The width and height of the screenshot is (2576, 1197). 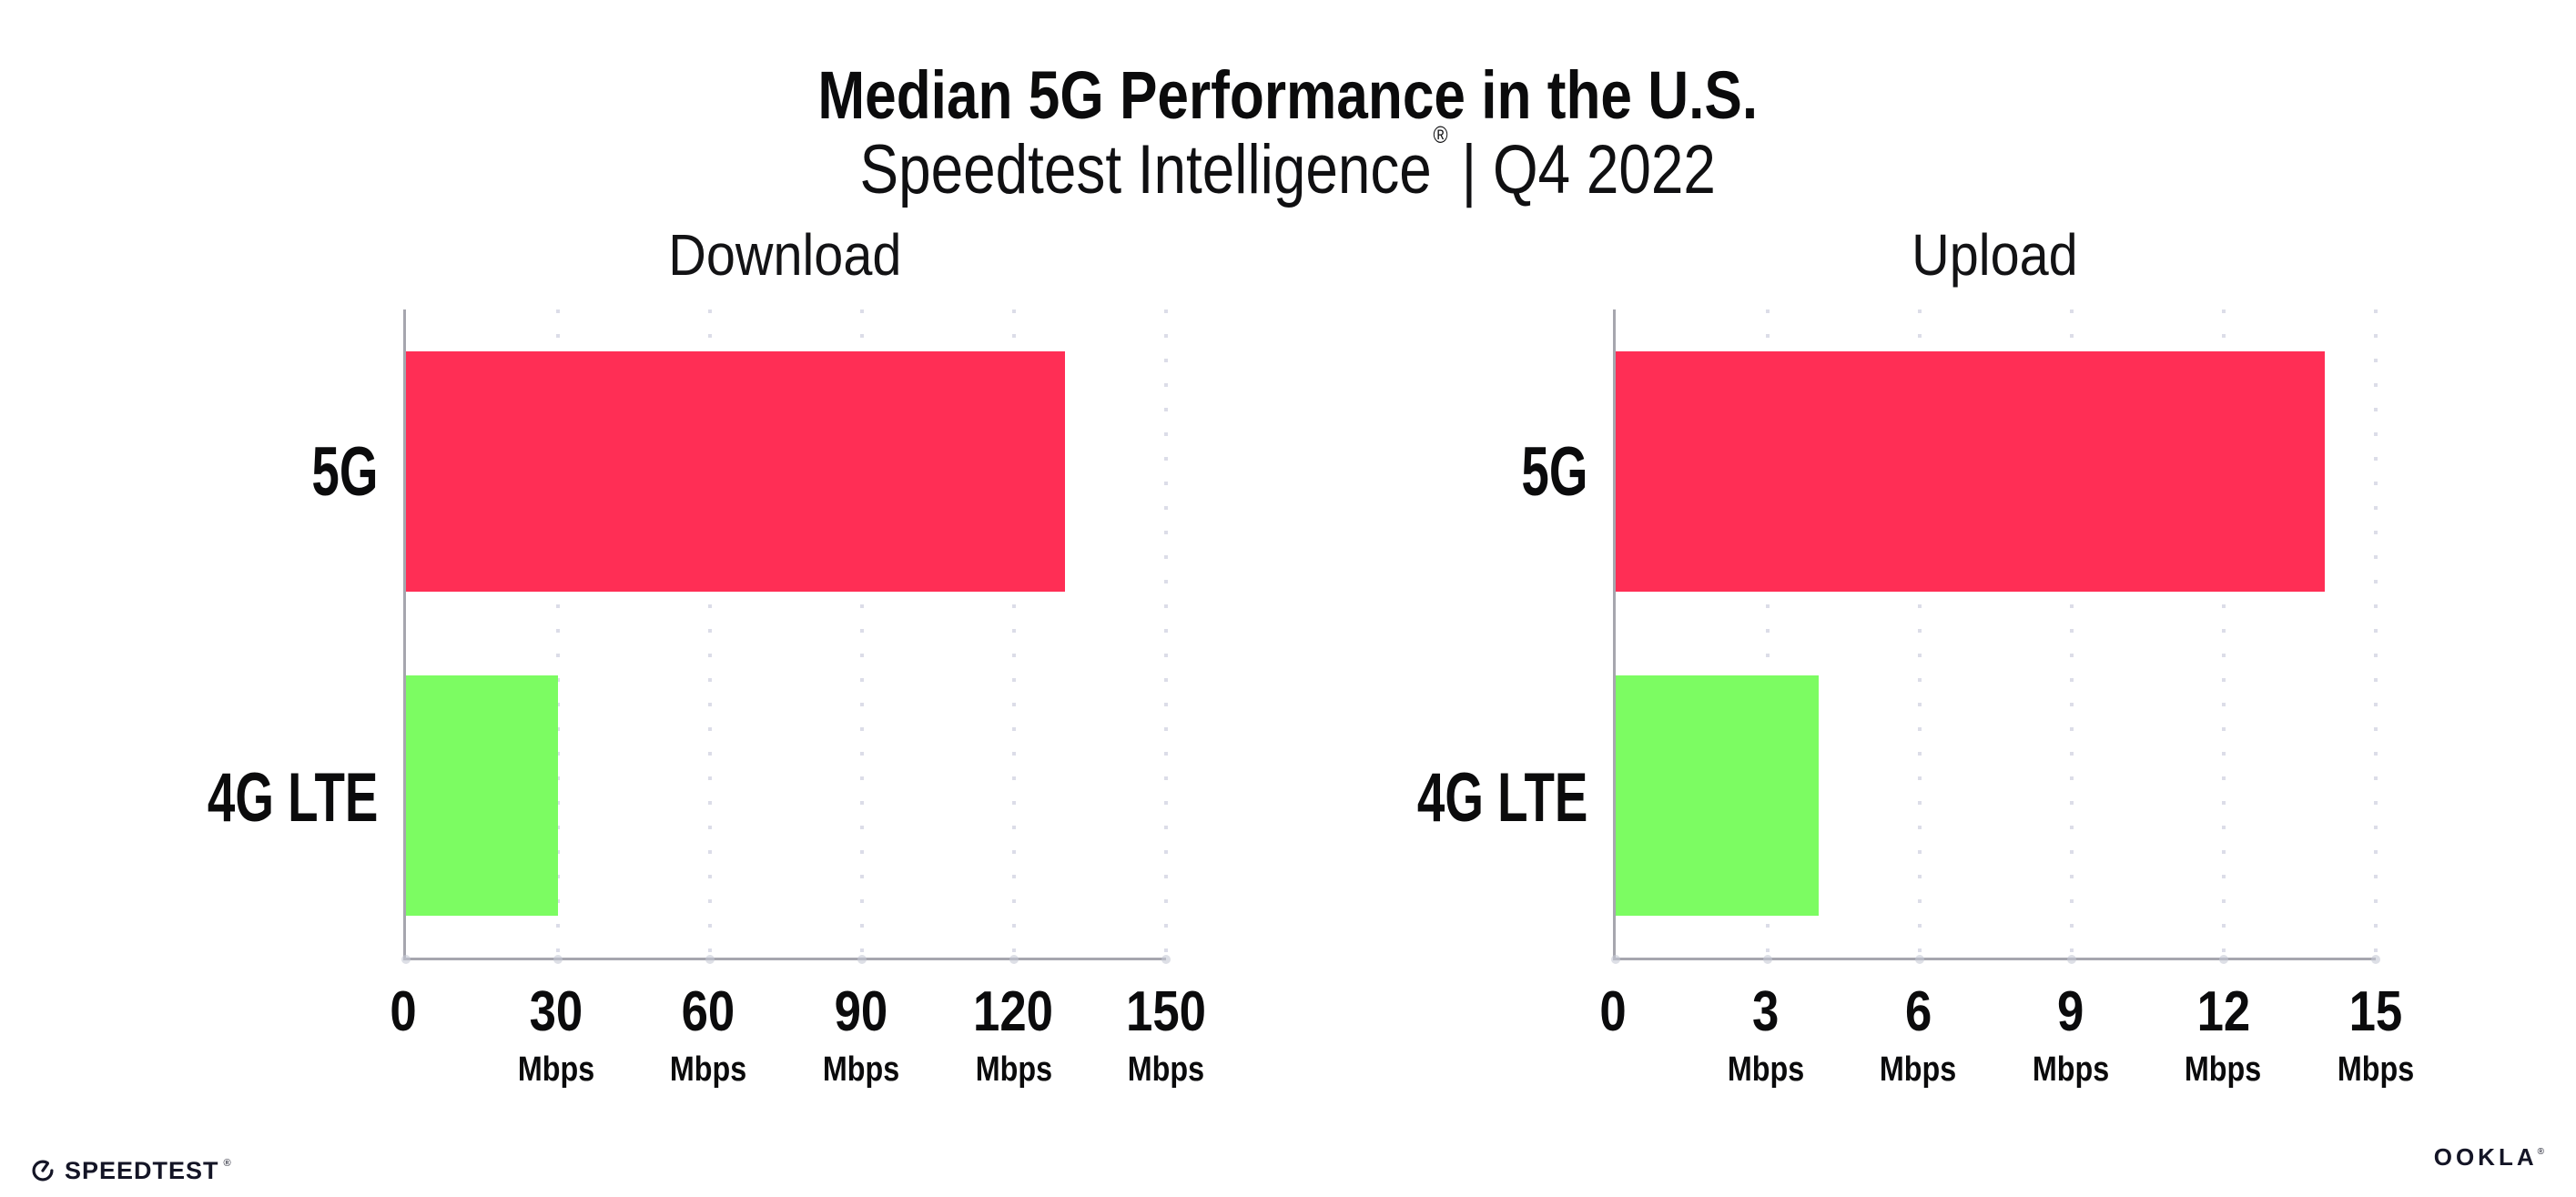 I want to click on ookla-registered-icon: ®, so click(x=2540, y=1152).